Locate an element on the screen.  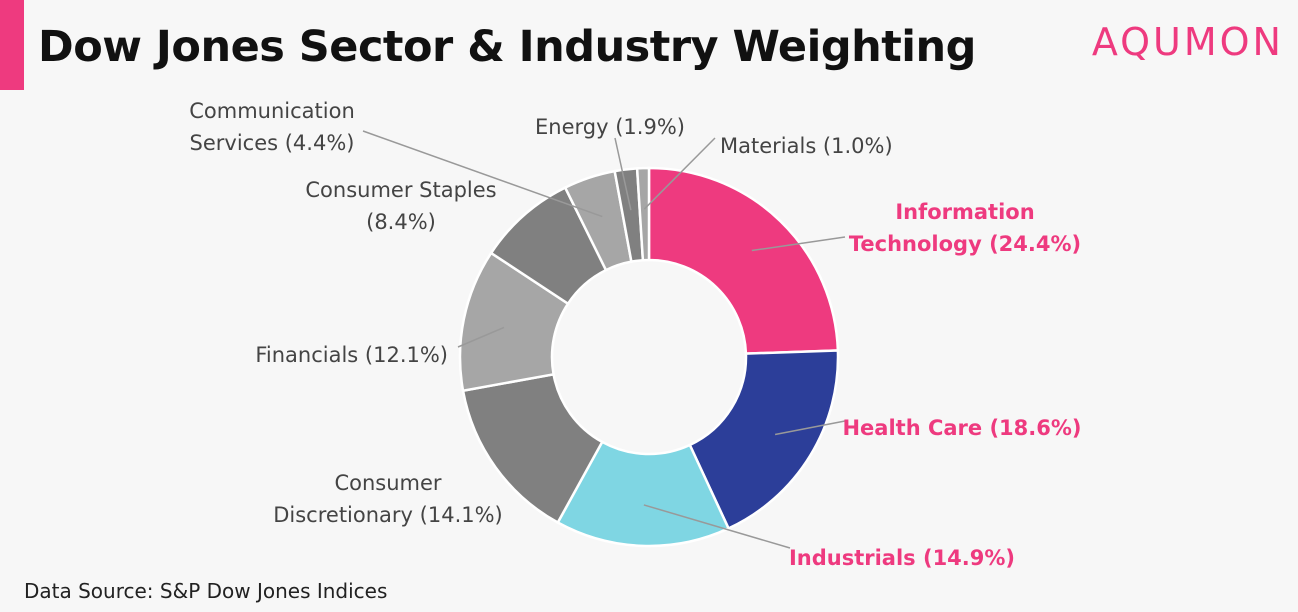
slice-label: Health Care (18.6%) is located at coordinates (961, 428).